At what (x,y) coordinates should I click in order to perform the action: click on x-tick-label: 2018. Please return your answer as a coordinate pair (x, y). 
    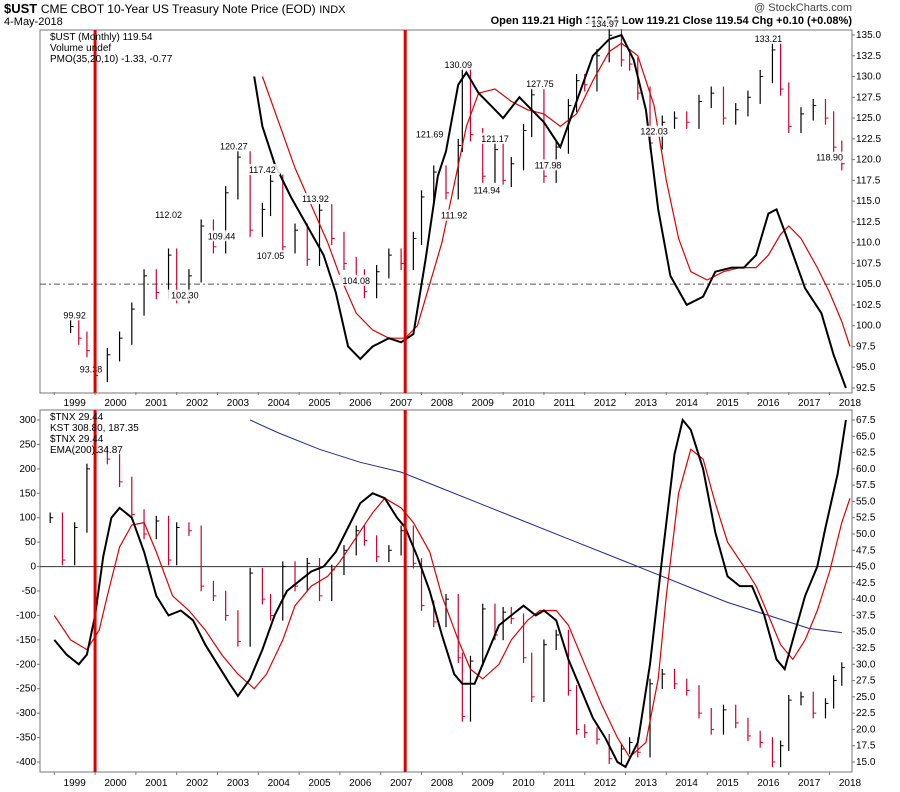
    Looking at the image, I should click on (850, 783).